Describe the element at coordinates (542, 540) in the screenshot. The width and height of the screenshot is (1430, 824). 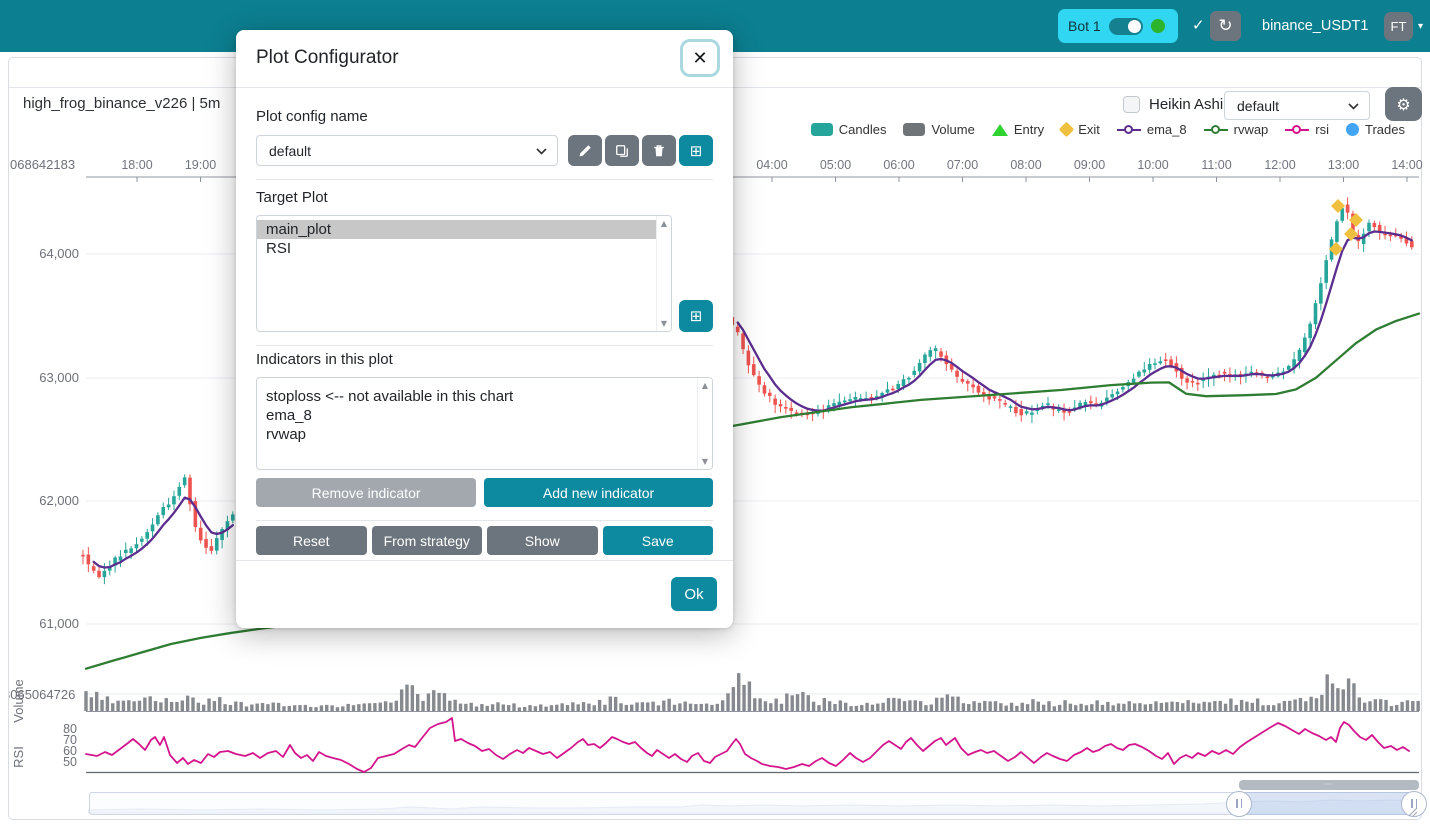
I see `show-button: Show` at that location.